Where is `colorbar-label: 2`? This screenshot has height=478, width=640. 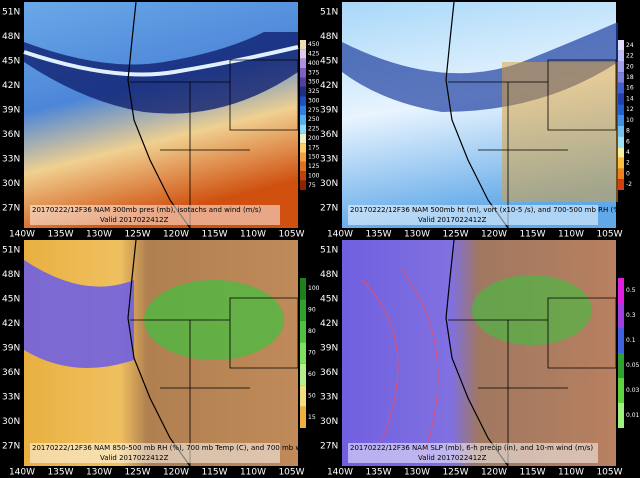
colorbar-label: 2 is located at coordinates (628, 163).